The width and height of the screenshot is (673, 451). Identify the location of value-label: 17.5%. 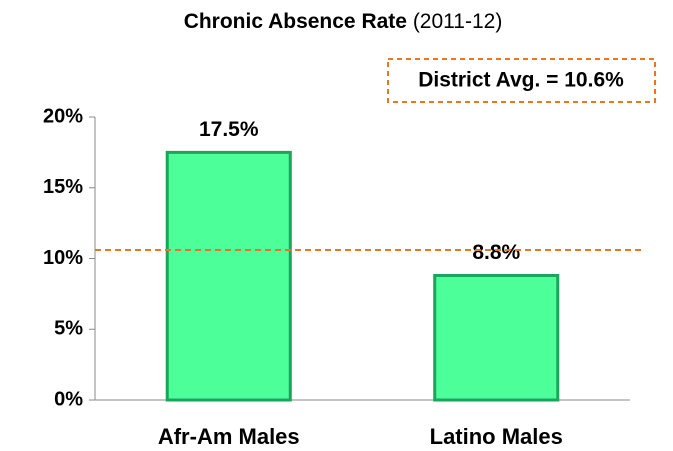
(229, 129).